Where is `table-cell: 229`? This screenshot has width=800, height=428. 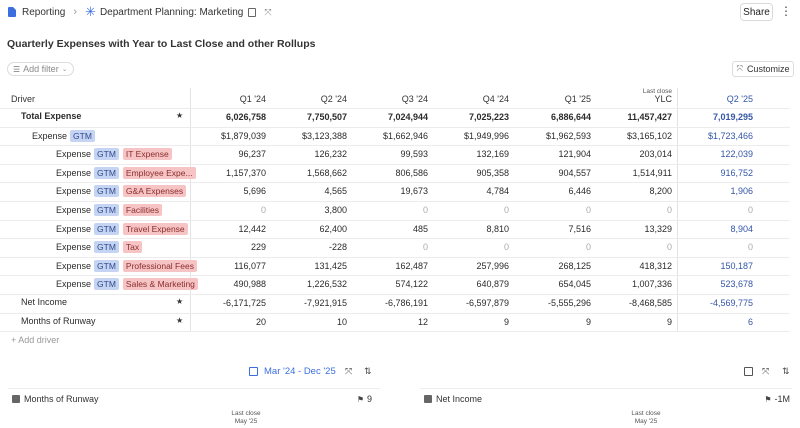
table-cell: 229 is located at coordinates (258, 247).